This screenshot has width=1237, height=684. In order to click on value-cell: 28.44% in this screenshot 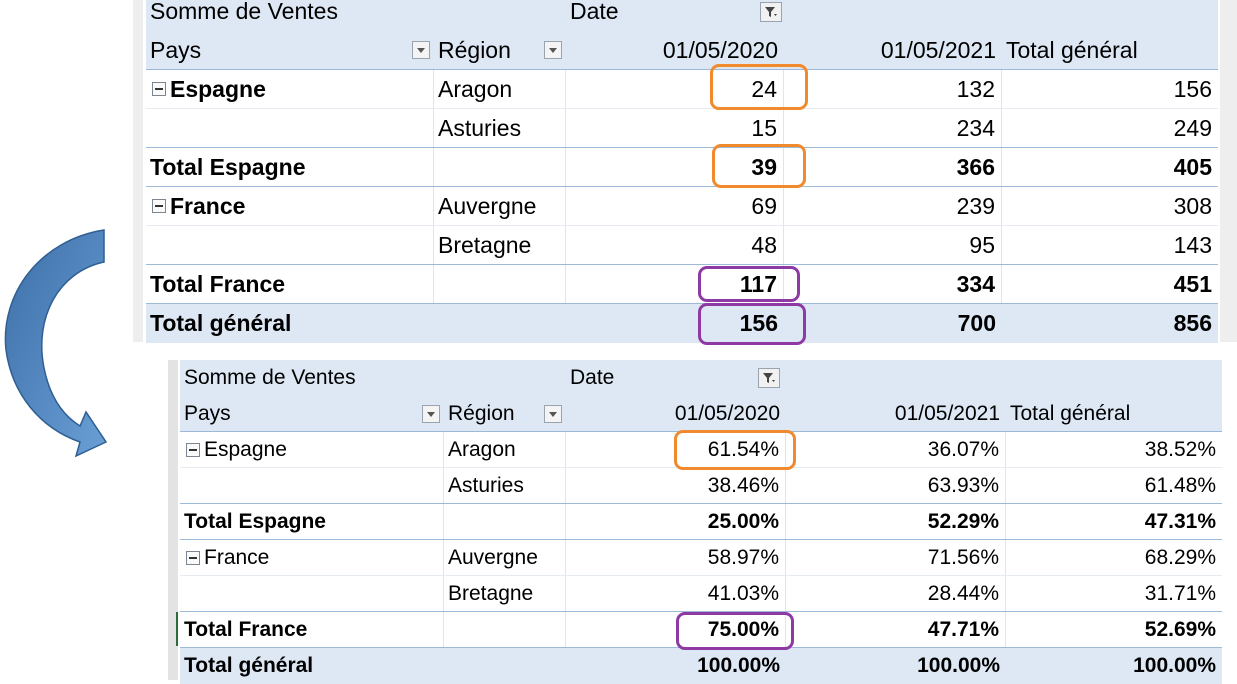, I will do `click(896, 593)`.